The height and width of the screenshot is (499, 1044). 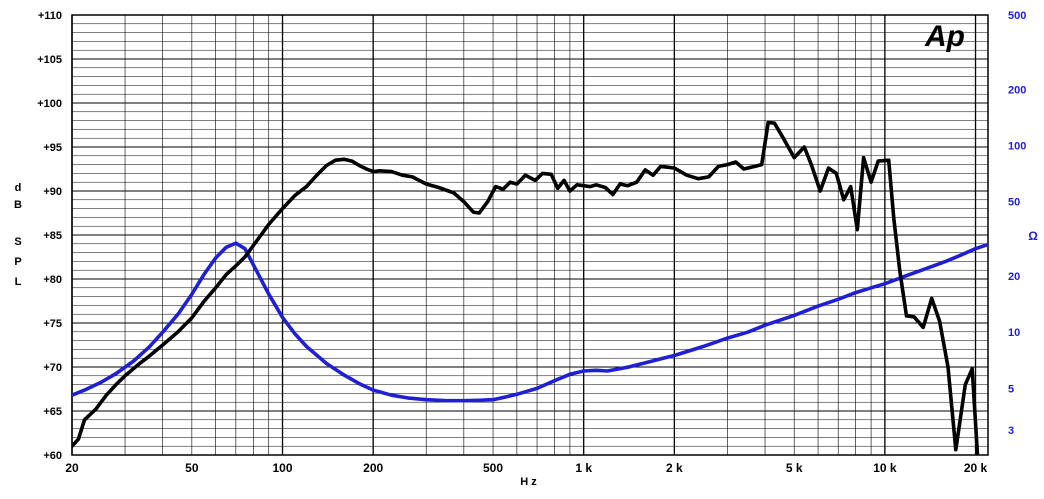 What do you see at coordinates (72, 468) in the screenshot?
I see `x-tick-label: 20` at bounding box center [72, 468].